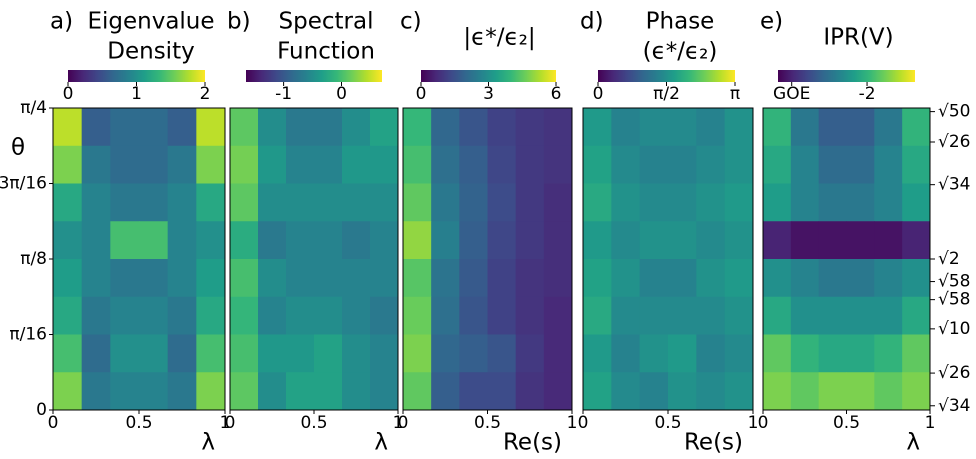 The image size is (976, 459). Describe the element at coordinates (954, 373) in the screenshot. I see `y2-tick-label: √26` at that location.